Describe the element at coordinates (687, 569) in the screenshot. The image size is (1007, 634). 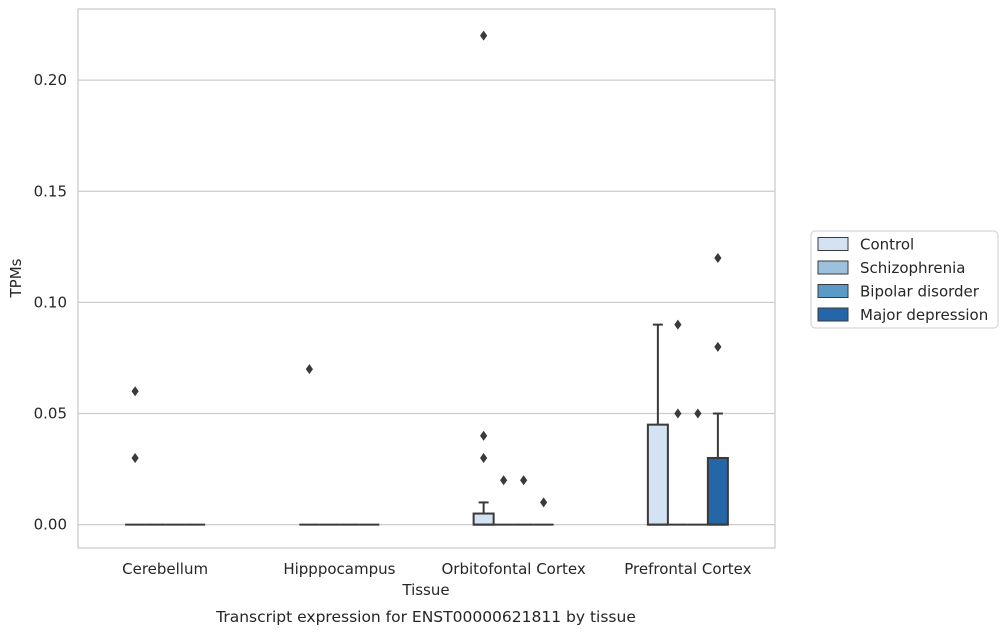
I see `x-tick-label: Prefrontal Cortex` at that location.